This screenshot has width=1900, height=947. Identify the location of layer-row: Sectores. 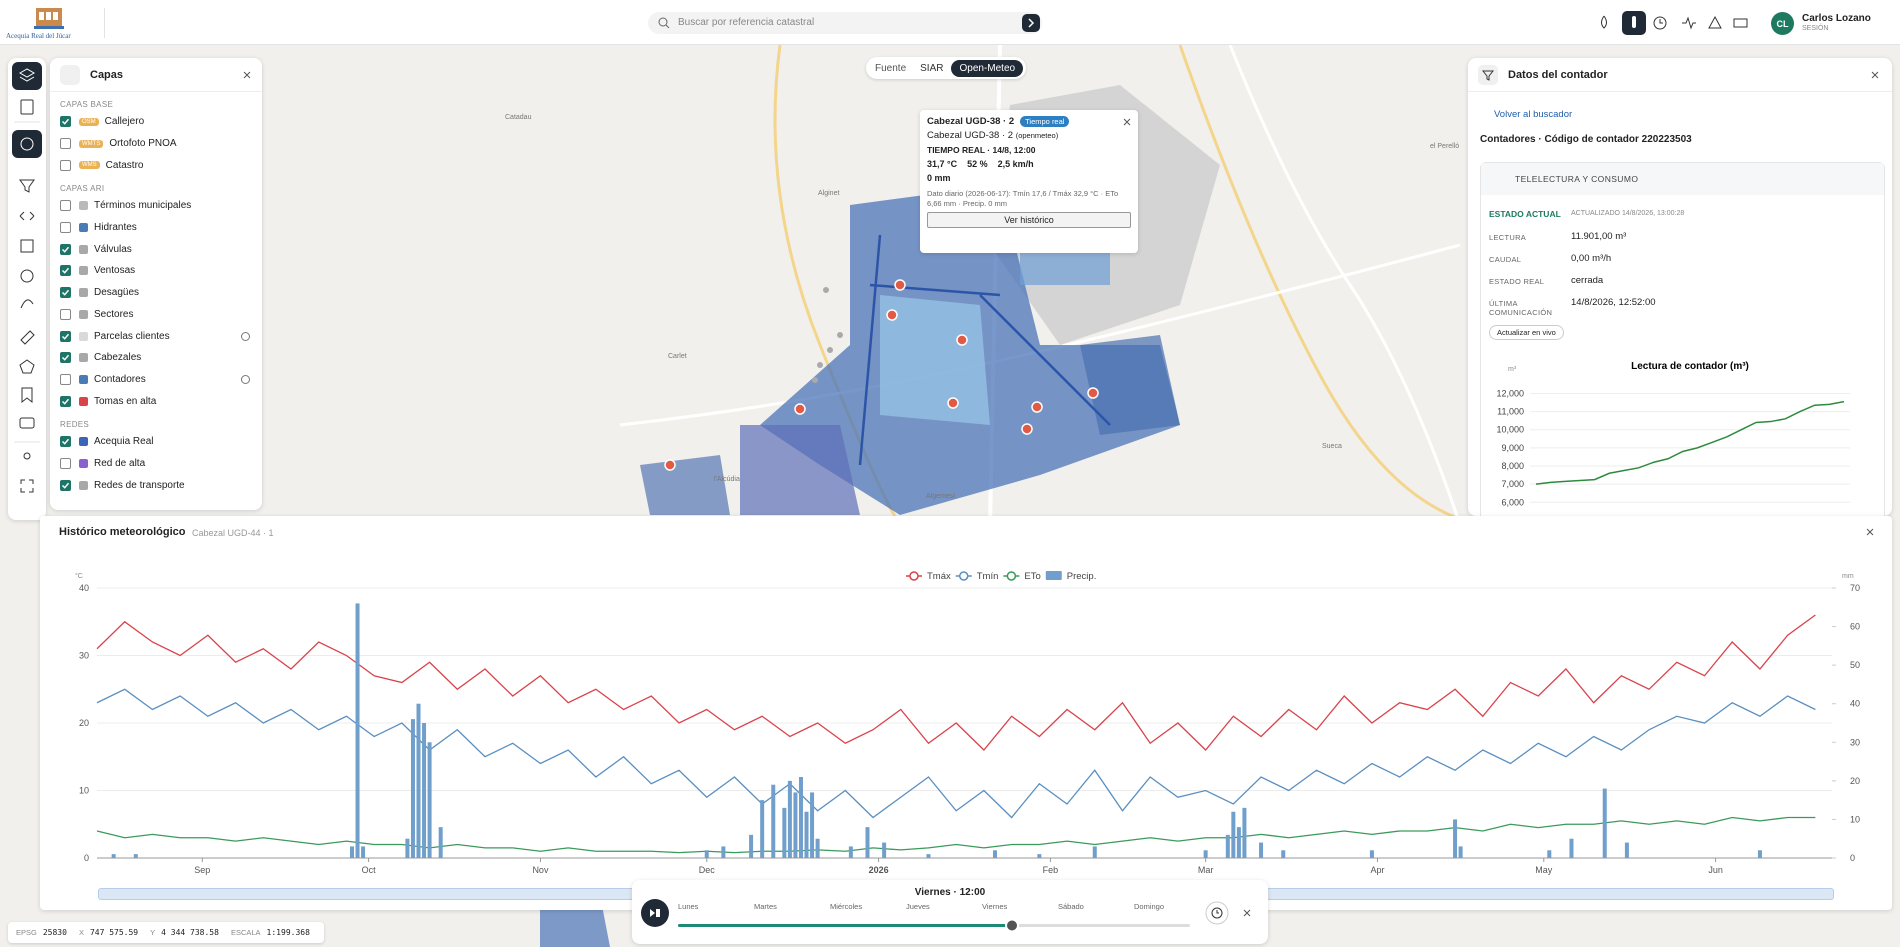
(156, 315).